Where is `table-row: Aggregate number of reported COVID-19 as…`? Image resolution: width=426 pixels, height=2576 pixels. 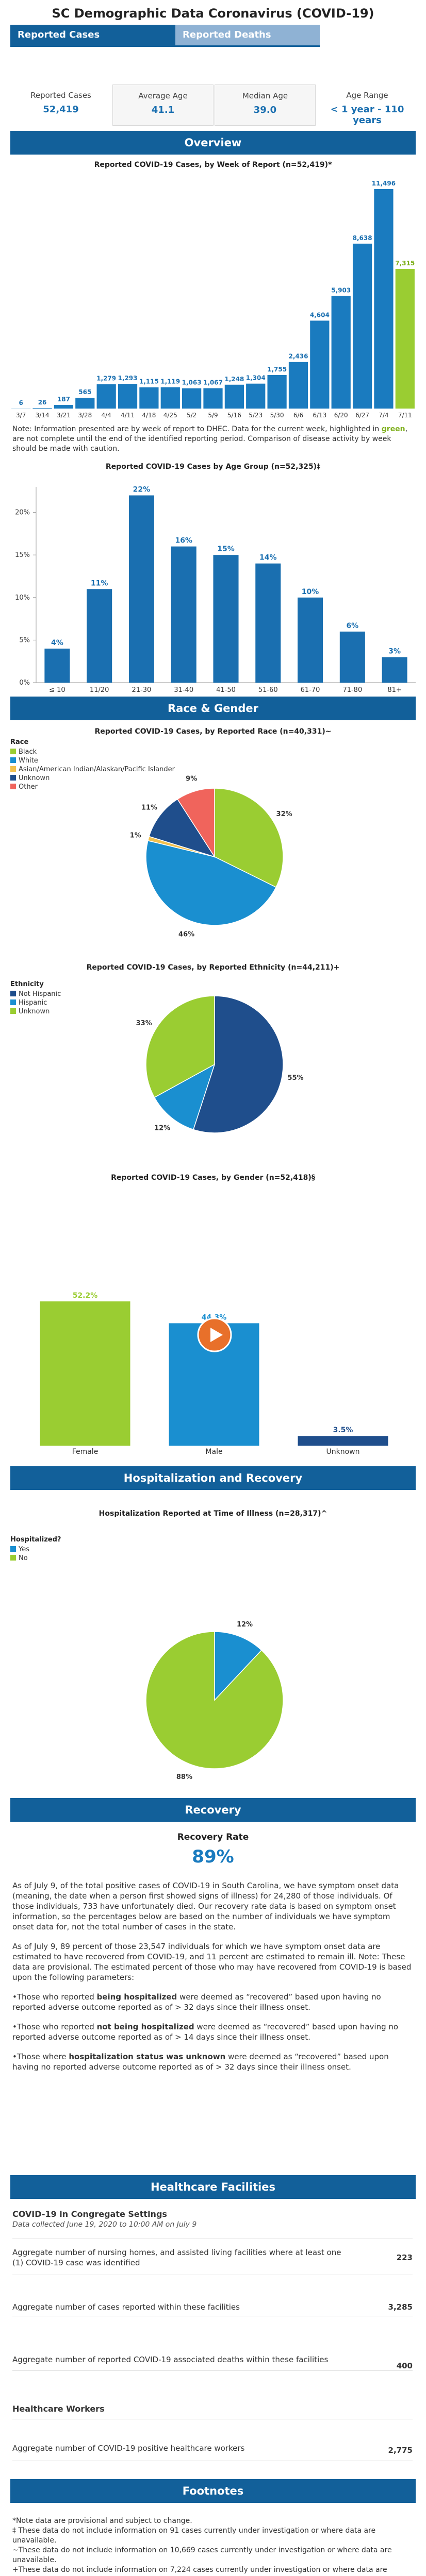
table-row: Aggregate number of reported COVID-19 as… is located at coordinates (212, 2343).